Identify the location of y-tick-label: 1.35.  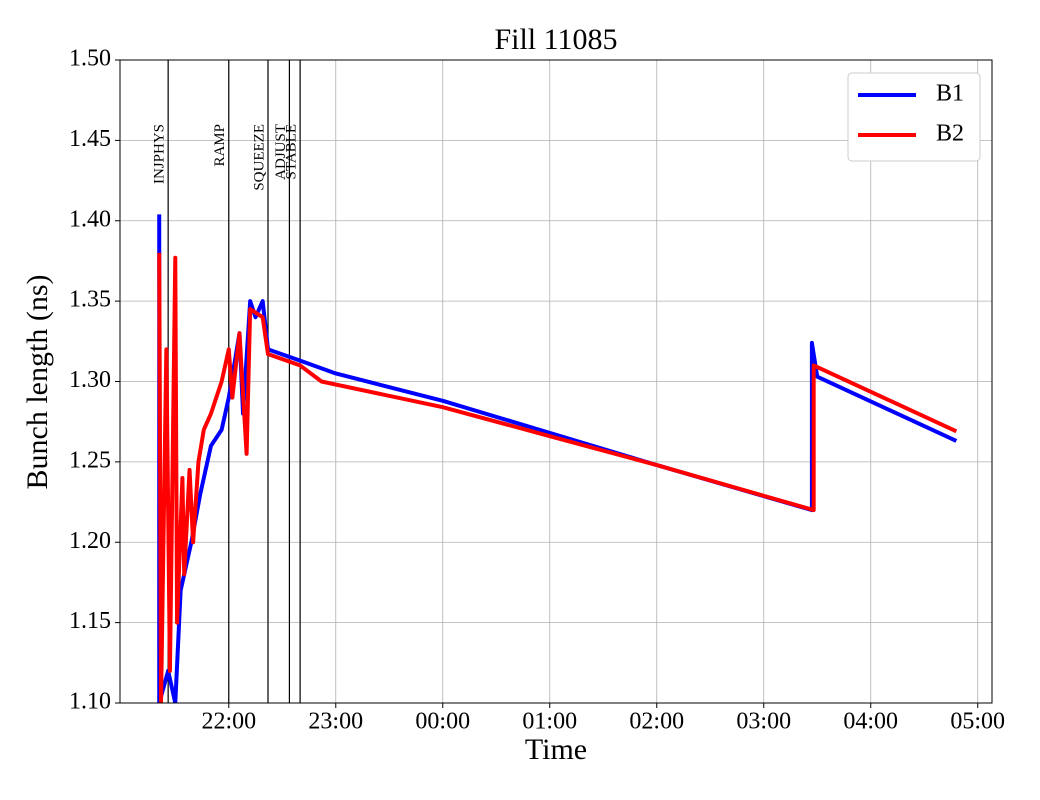
(90, 300).